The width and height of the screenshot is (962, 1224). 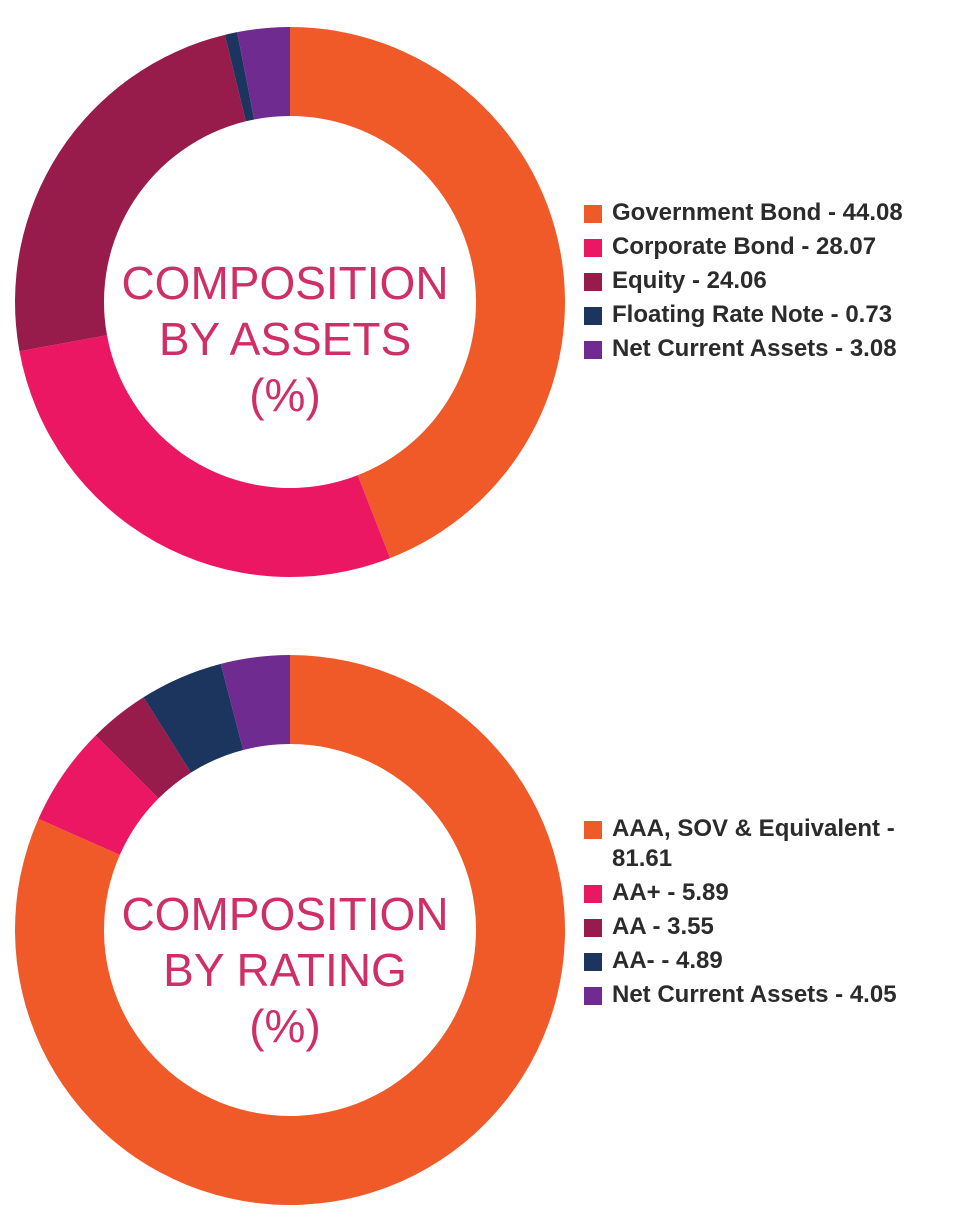 I want to click on legend-label: Net Current Assets - 4.05, so click(x=754, y=994).